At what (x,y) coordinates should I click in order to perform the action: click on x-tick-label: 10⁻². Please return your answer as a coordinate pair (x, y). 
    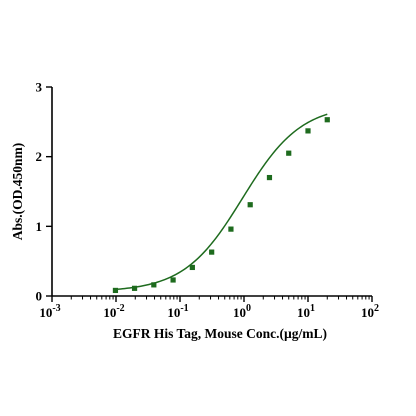
    Looking at the image, I should click on (113, 311).